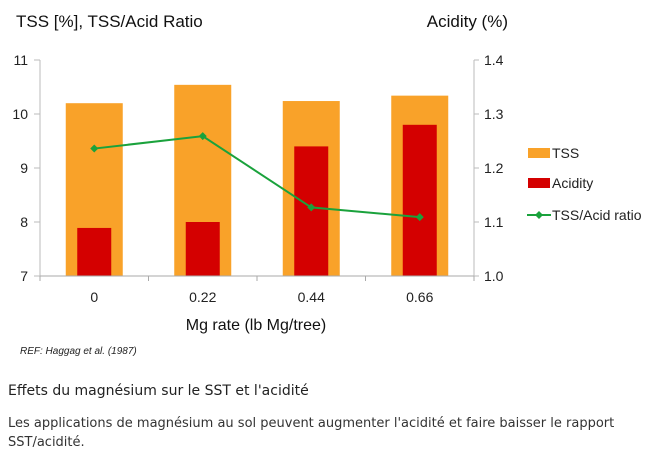 The width and height of the screenshot is (660, 466). What do you see at coordinates (494, 114) in the screenshot?
I see `y2-tick-label: 1.3` at bounding box center [494, 114].